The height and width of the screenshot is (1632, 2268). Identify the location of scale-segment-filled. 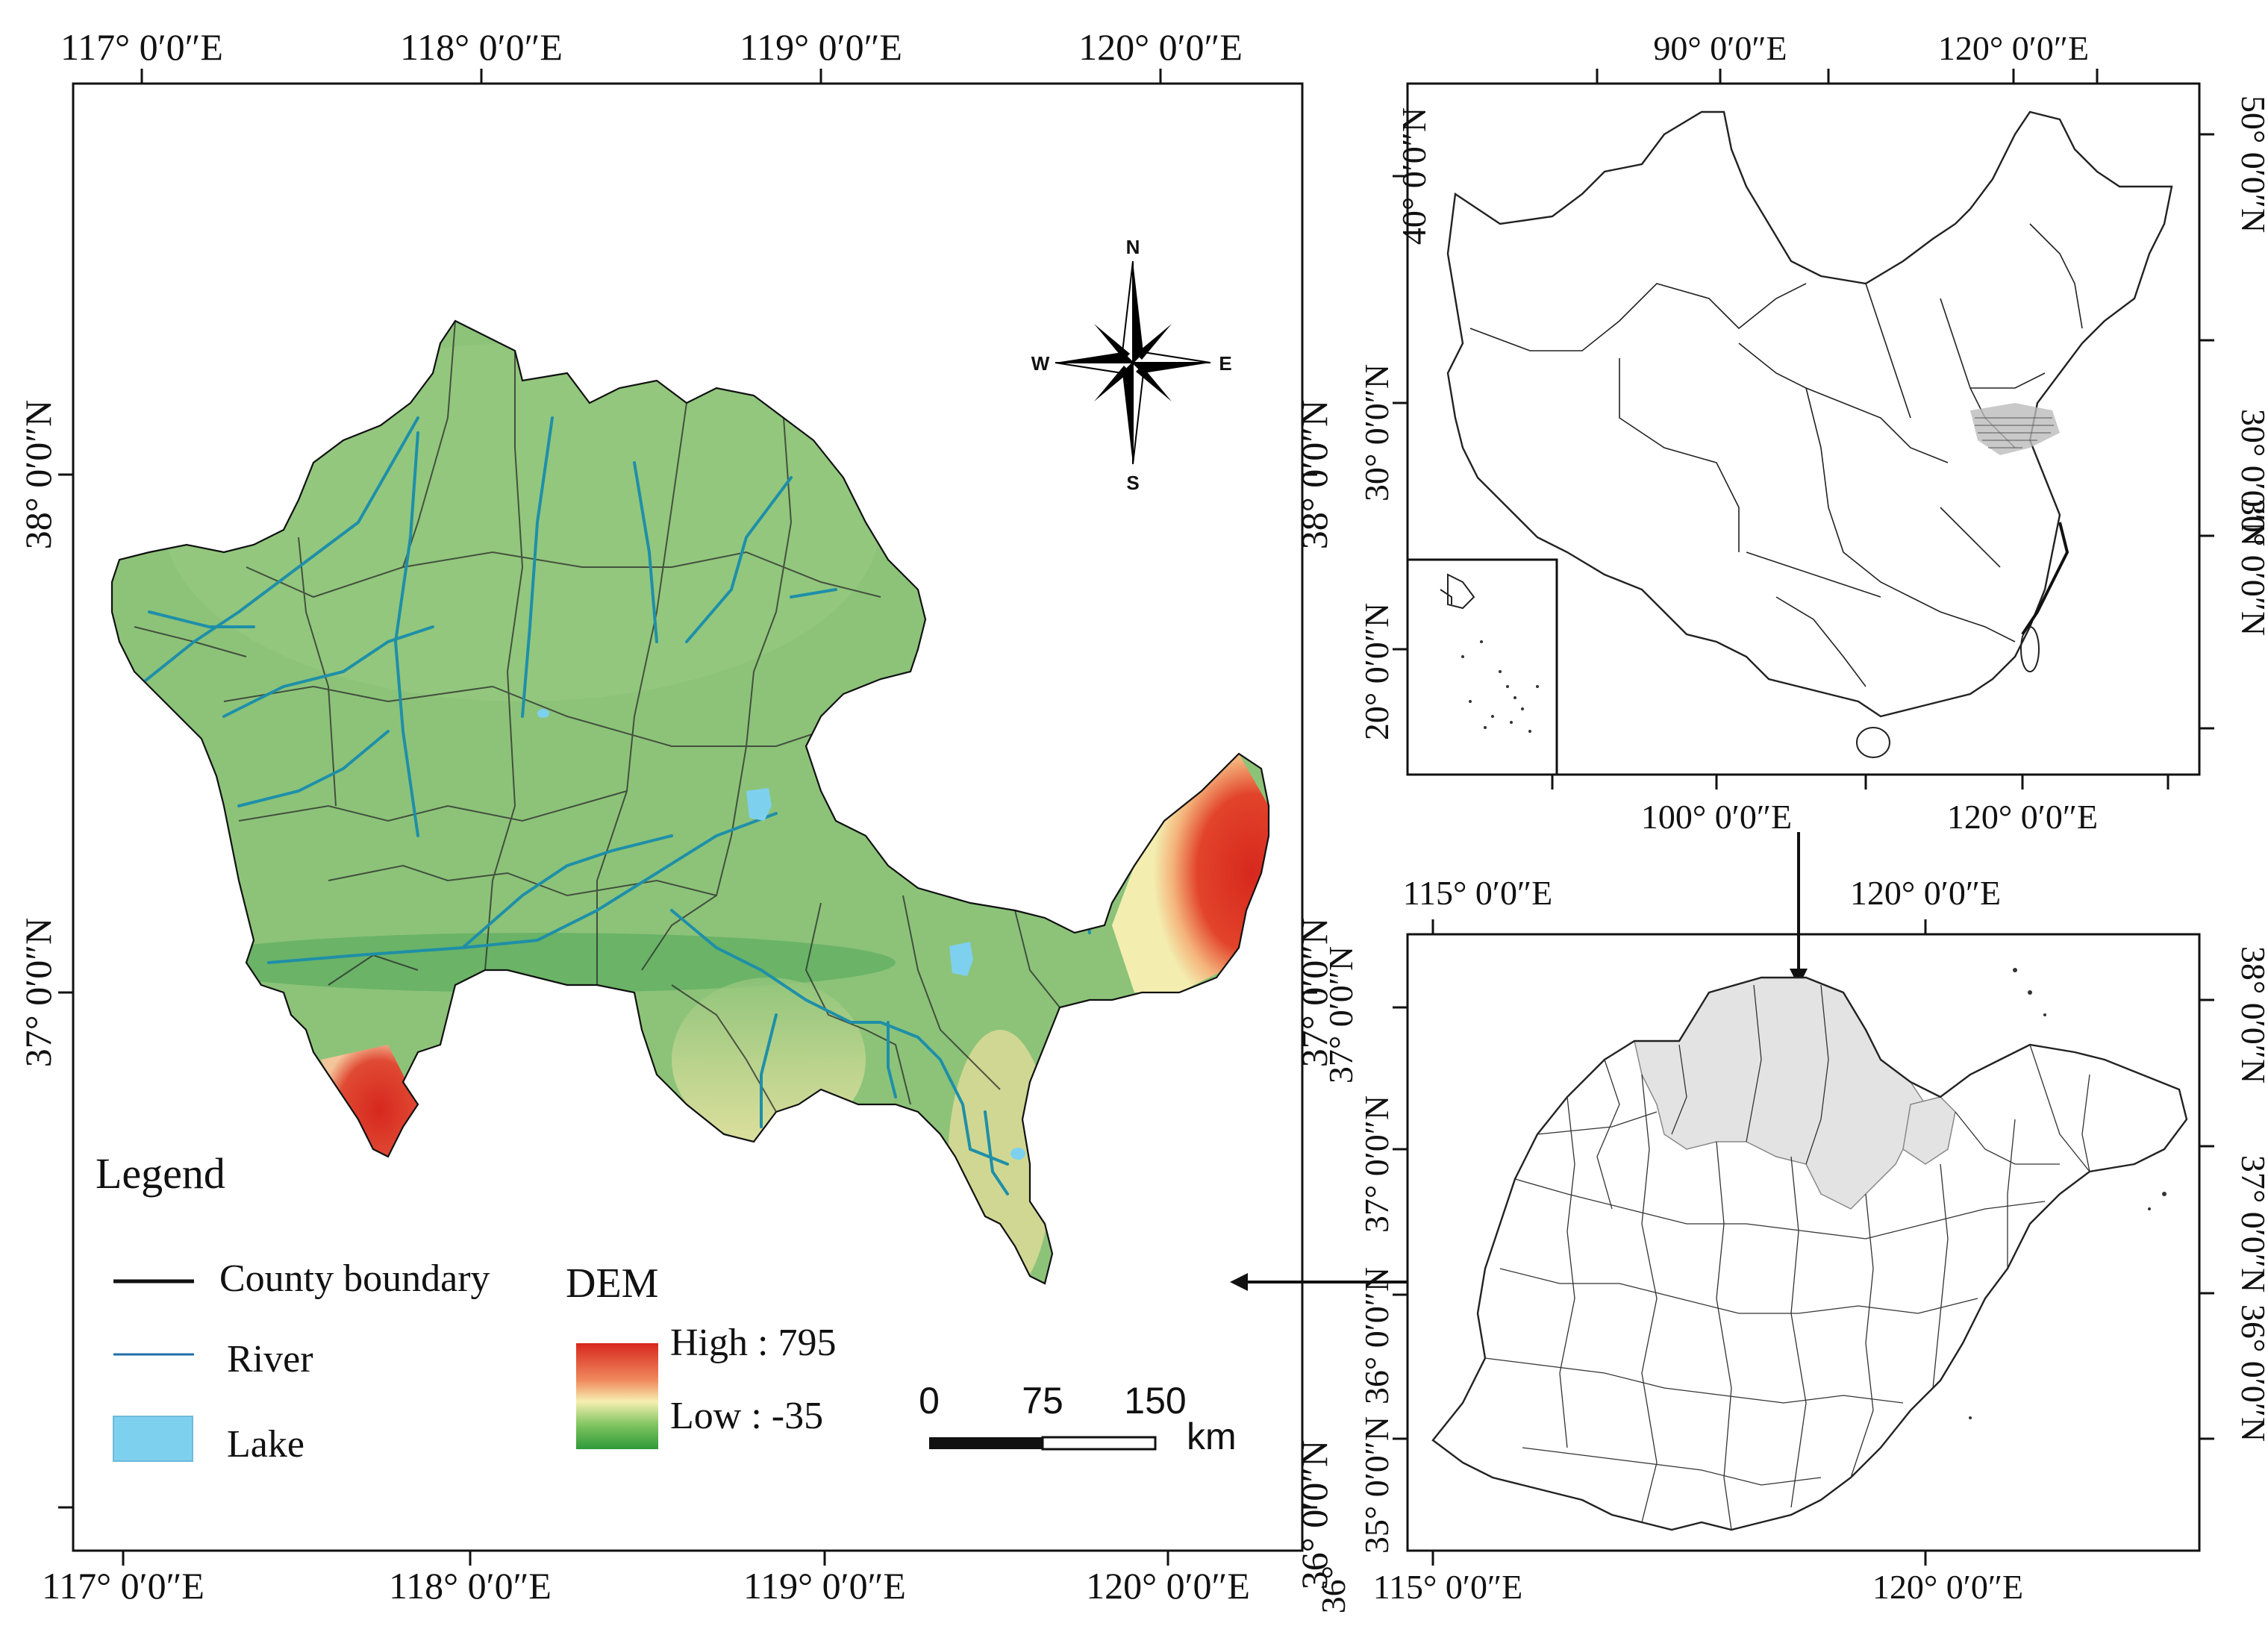
(986, 1443).